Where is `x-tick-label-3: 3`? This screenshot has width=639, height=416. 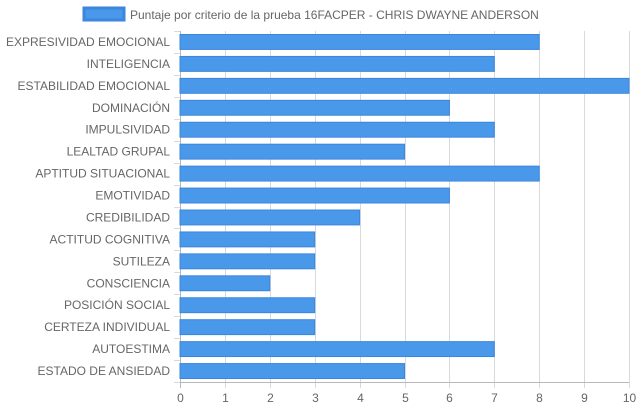 x-tick-label-3: 3 is located at coordinates (315, 398).